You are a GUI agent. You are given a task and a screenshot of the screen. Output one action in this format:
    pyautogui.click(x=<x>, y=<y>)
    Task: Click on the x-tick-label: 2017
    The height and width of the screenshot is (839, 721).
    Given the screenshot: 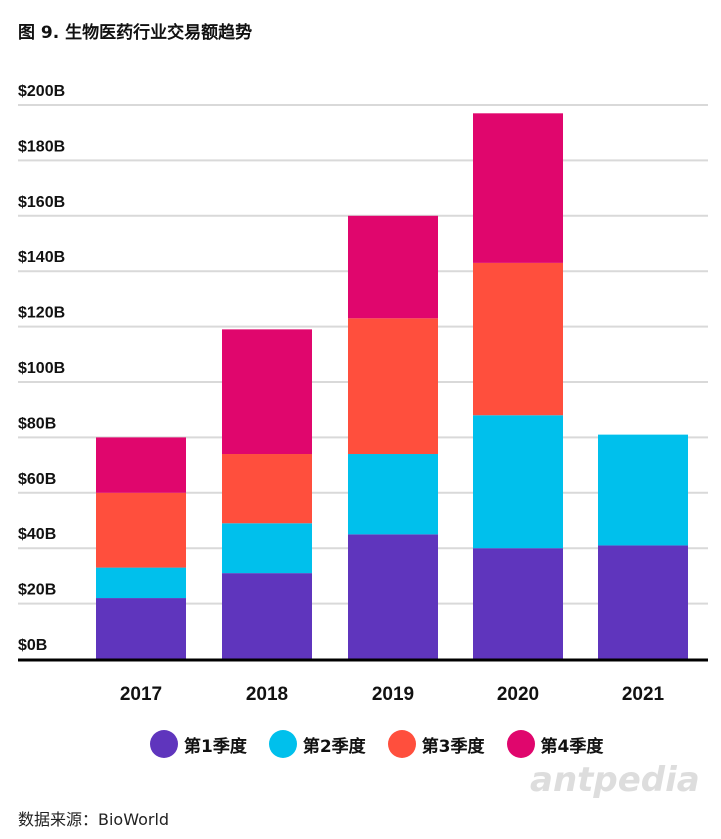 What is the action you would take?
    pyautogui.click(x=141, y=694)
    